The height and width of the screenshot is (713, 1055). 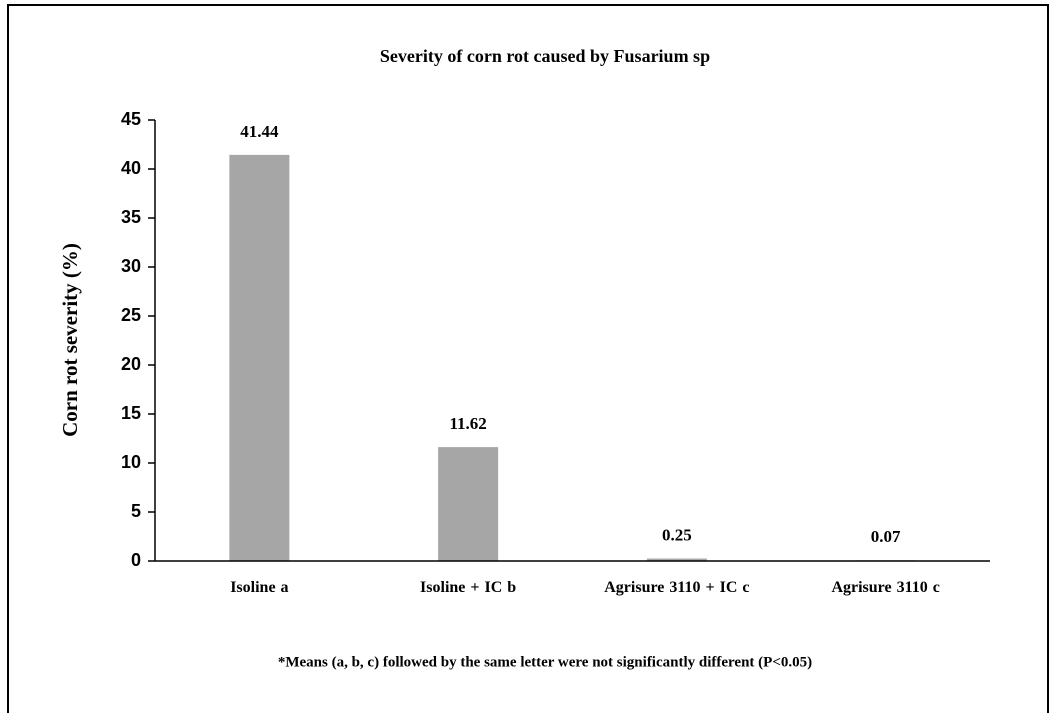 What do you see at coordinates (131, 266) in the screenshot?
I see `y-tick-label: 30` at bounding box center [131, 266].